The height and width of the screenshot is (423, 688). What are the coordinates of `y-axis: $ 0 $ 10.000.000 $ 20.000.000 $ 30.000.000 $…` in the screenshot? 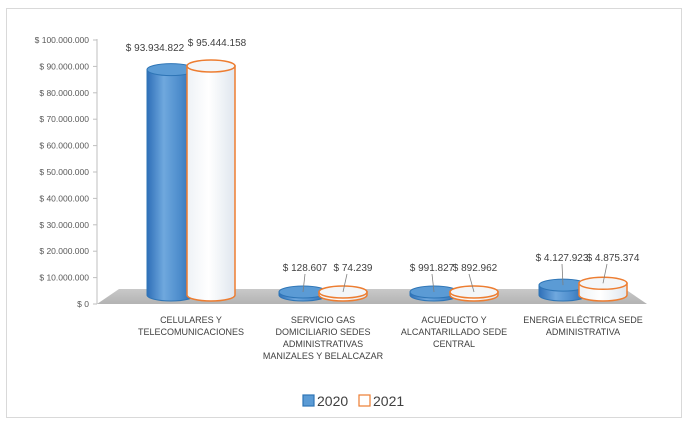 It's located at (66, 172).